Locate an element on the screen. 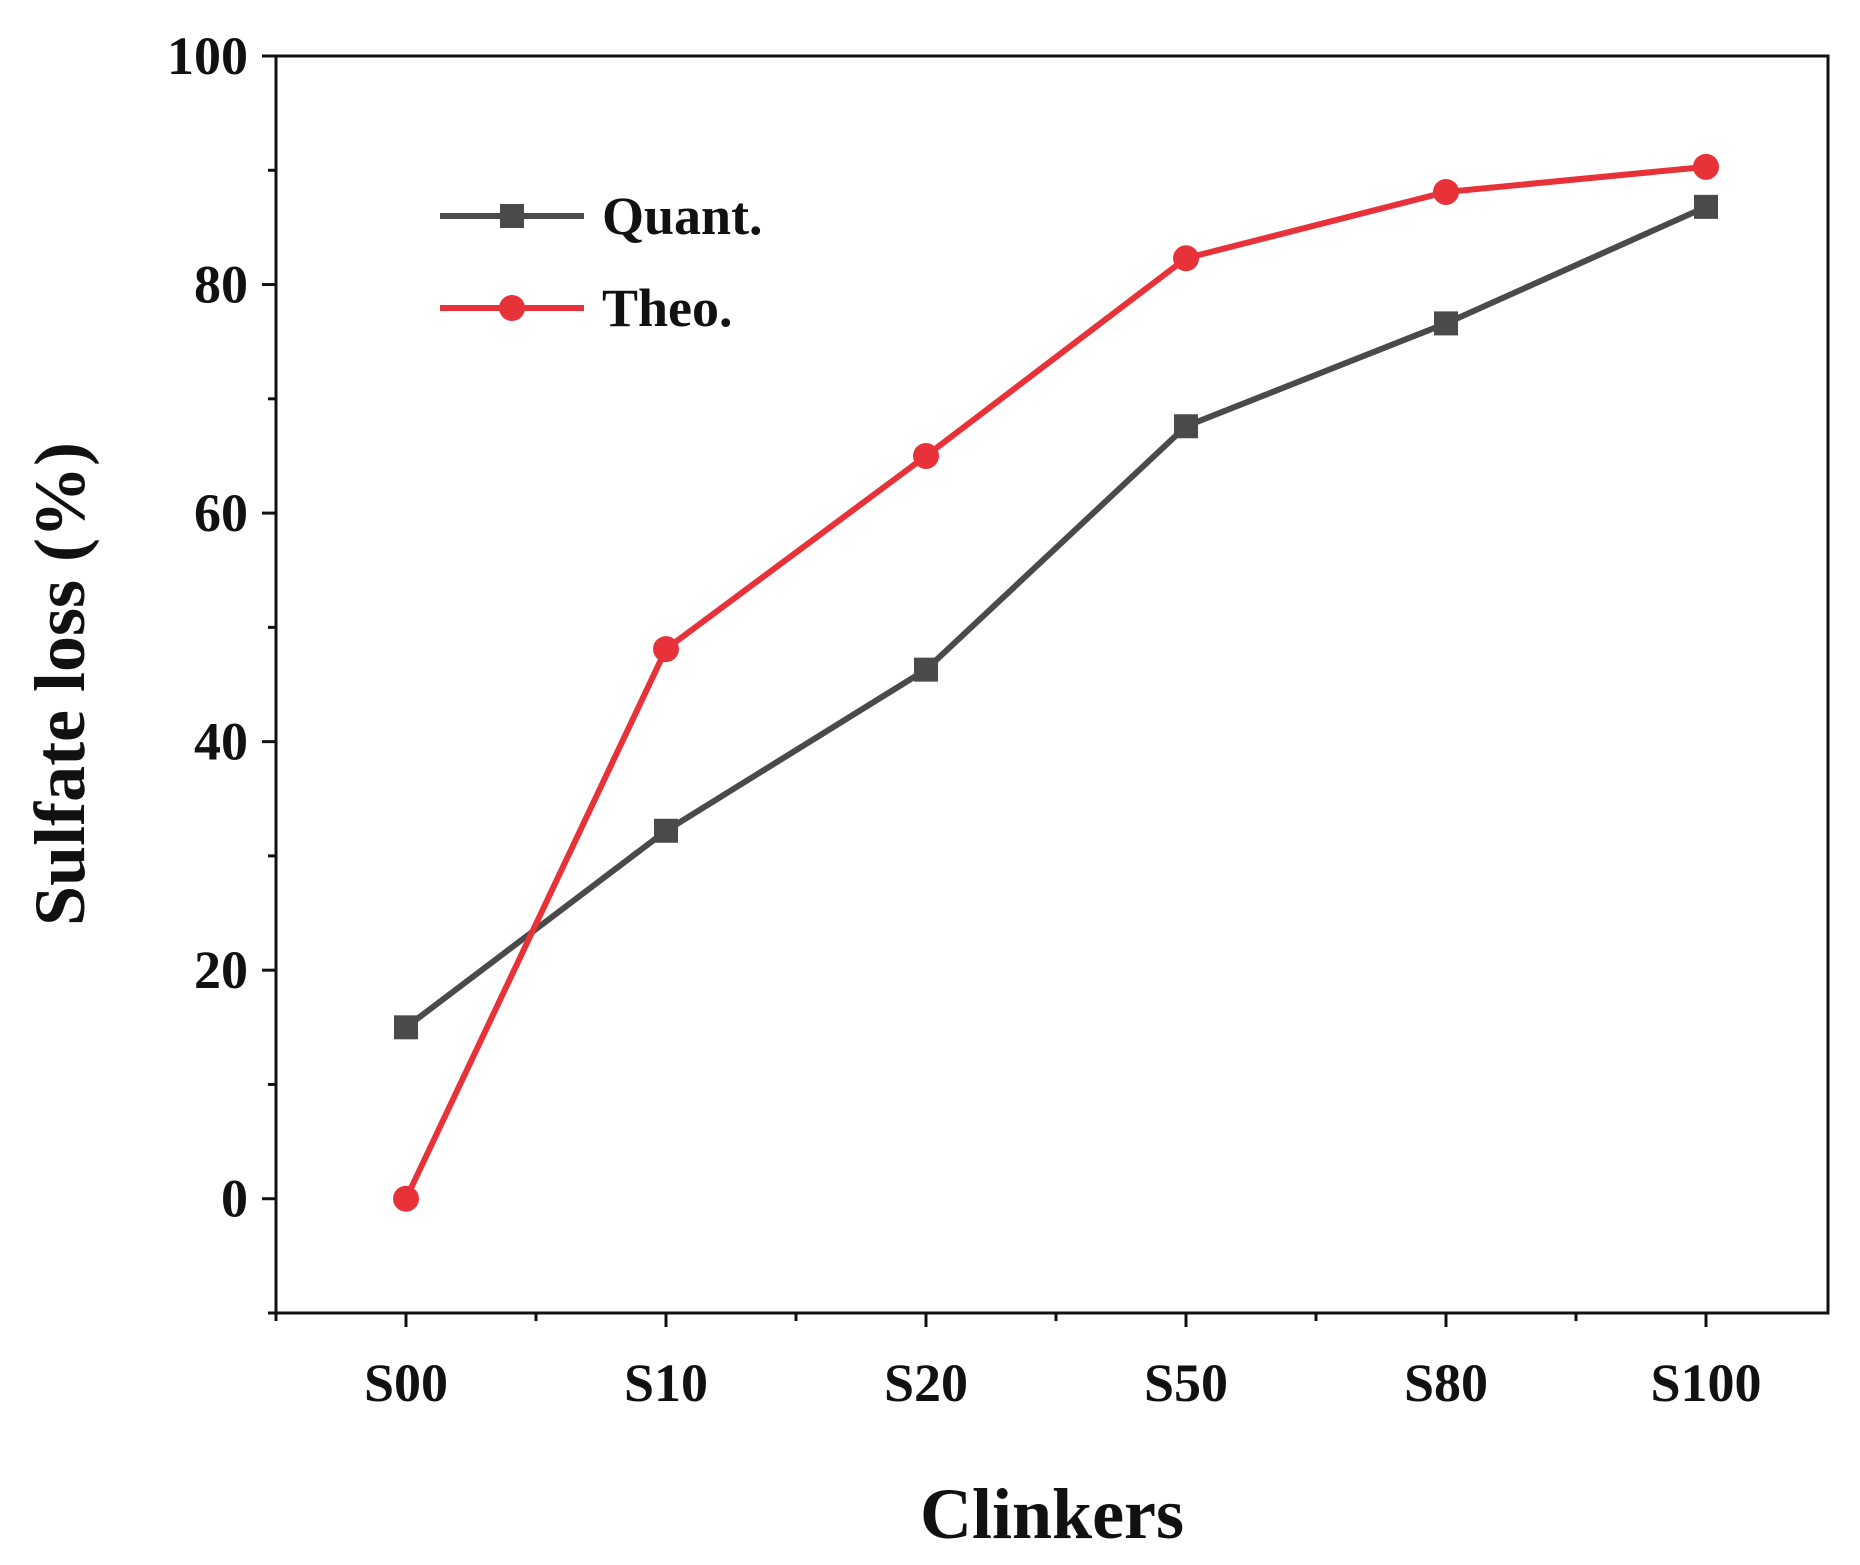  legend-label: Theo. is located at coordinates (667, 308).